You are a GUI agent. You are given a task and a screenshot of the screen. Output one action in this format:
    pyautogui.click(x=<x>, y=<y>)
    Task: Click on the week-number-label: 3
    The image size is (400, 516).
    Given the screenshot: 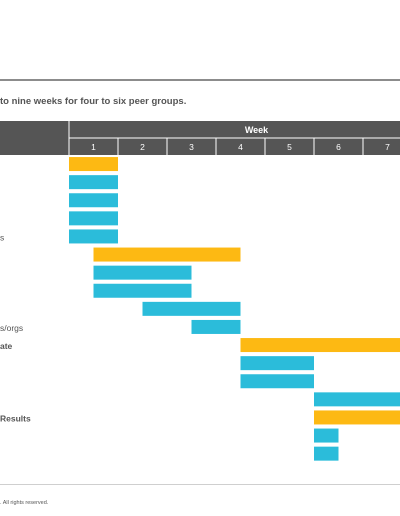 What is the action you would take?
    pyautogui.click(x=191, y=147)
    